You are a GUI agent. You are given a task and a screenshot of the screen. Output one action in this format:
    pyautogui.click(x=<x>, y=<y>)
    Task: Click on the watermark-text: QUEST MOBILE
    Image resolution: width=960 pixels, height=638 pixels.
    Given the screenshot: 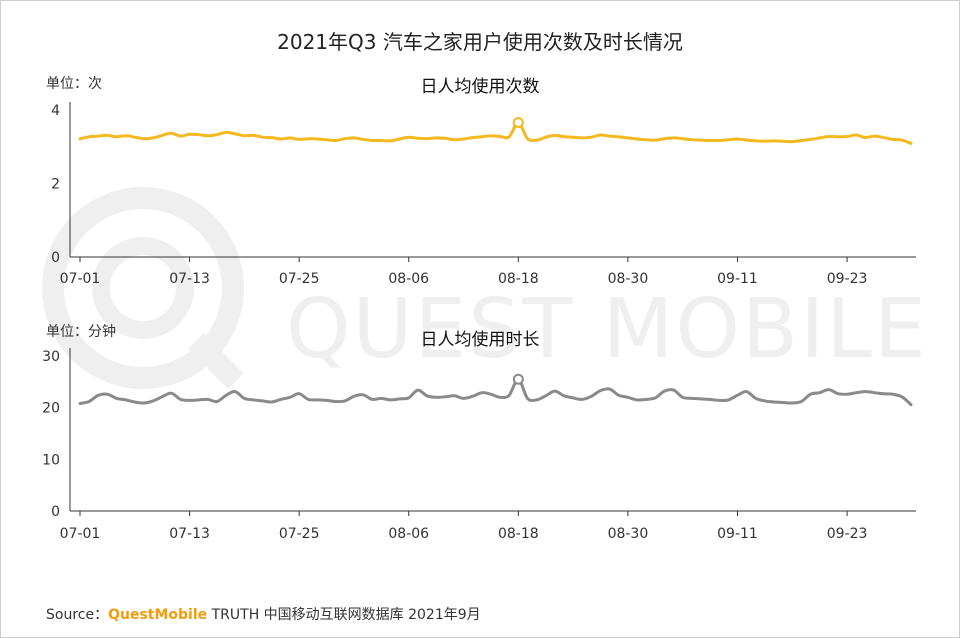 What is the action you would take?
    pyautogui.click(x=607, y=329)
    